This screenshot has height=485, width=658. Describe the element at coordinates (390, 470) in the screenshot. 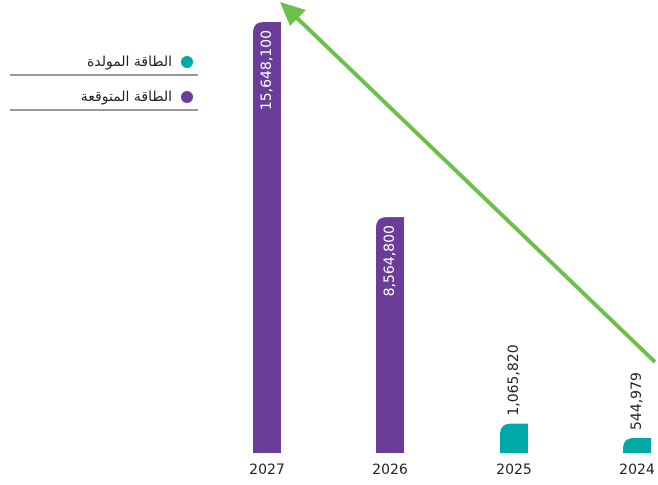

I see `x-tick-label: 2026` at that location.